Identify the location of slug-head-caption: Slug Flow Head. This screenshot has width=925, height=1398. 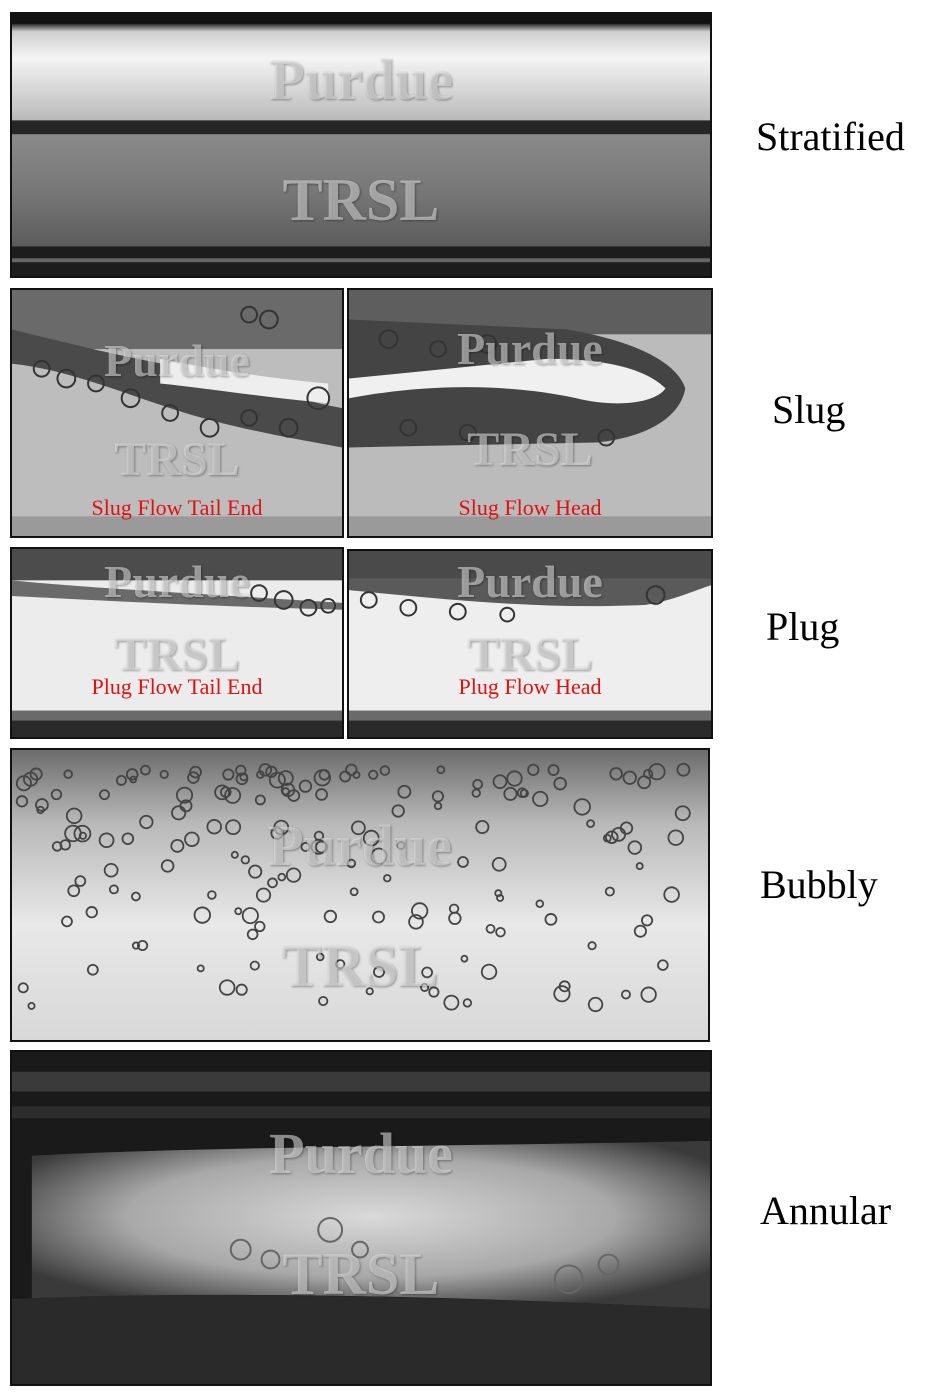
(530, 507).